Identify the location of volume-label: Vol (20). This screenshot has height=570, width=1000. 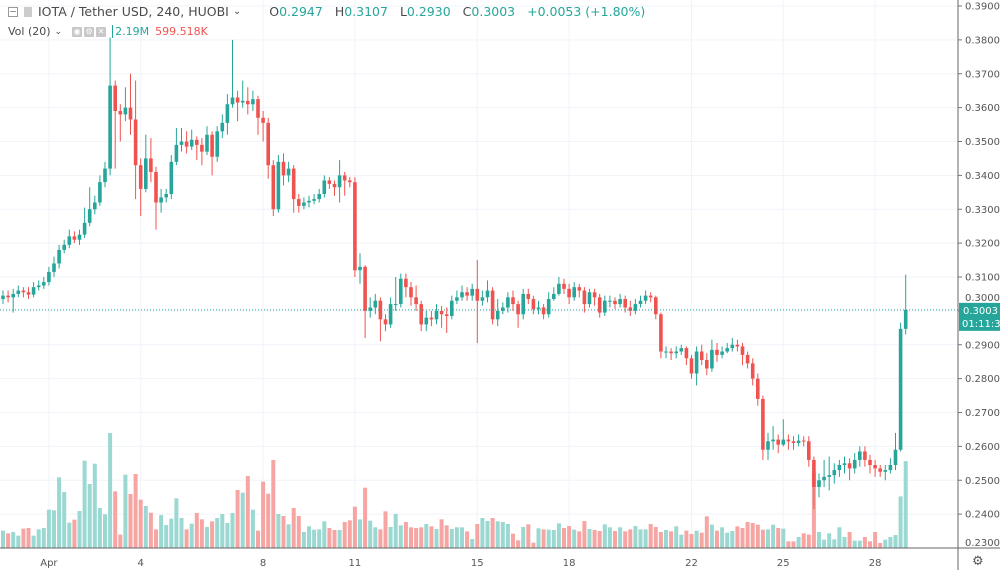
(29, 31).